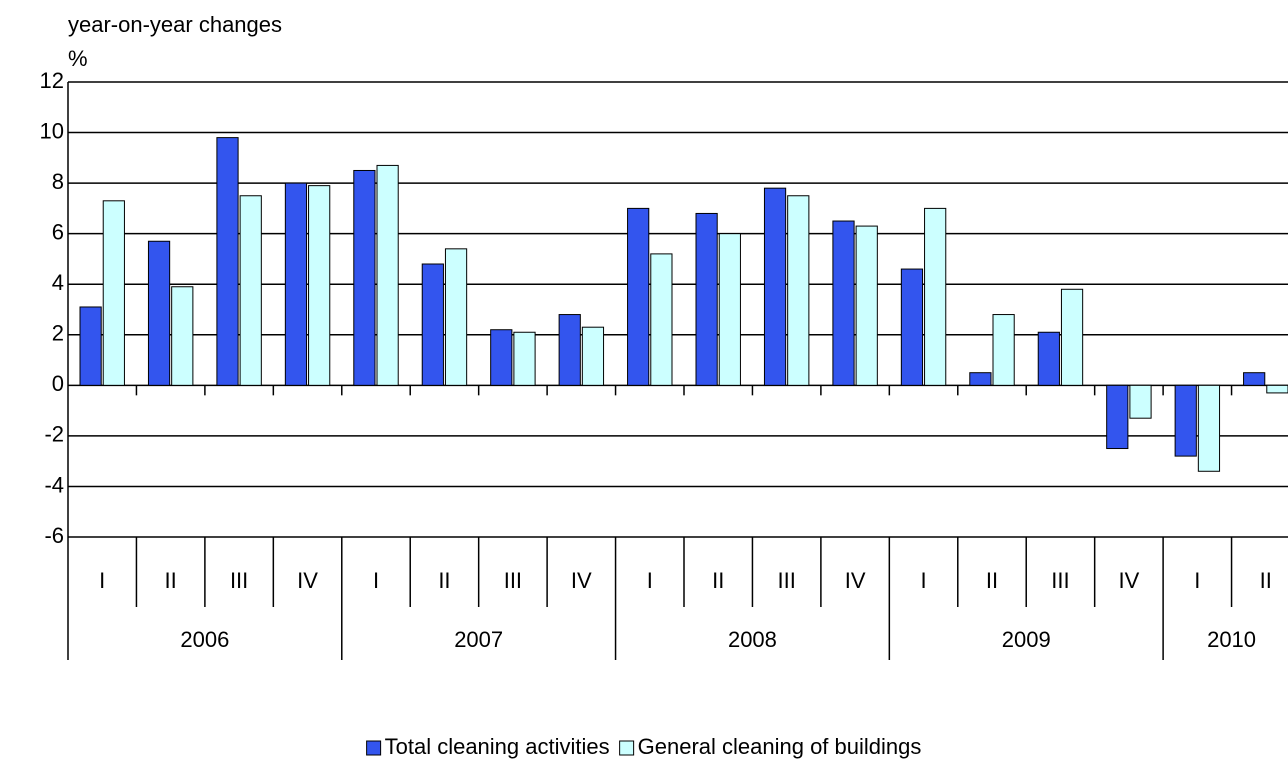  Describe the element at coordinates (752, 639) in the screenshot. I see `x-group-label: 2008` at that location.